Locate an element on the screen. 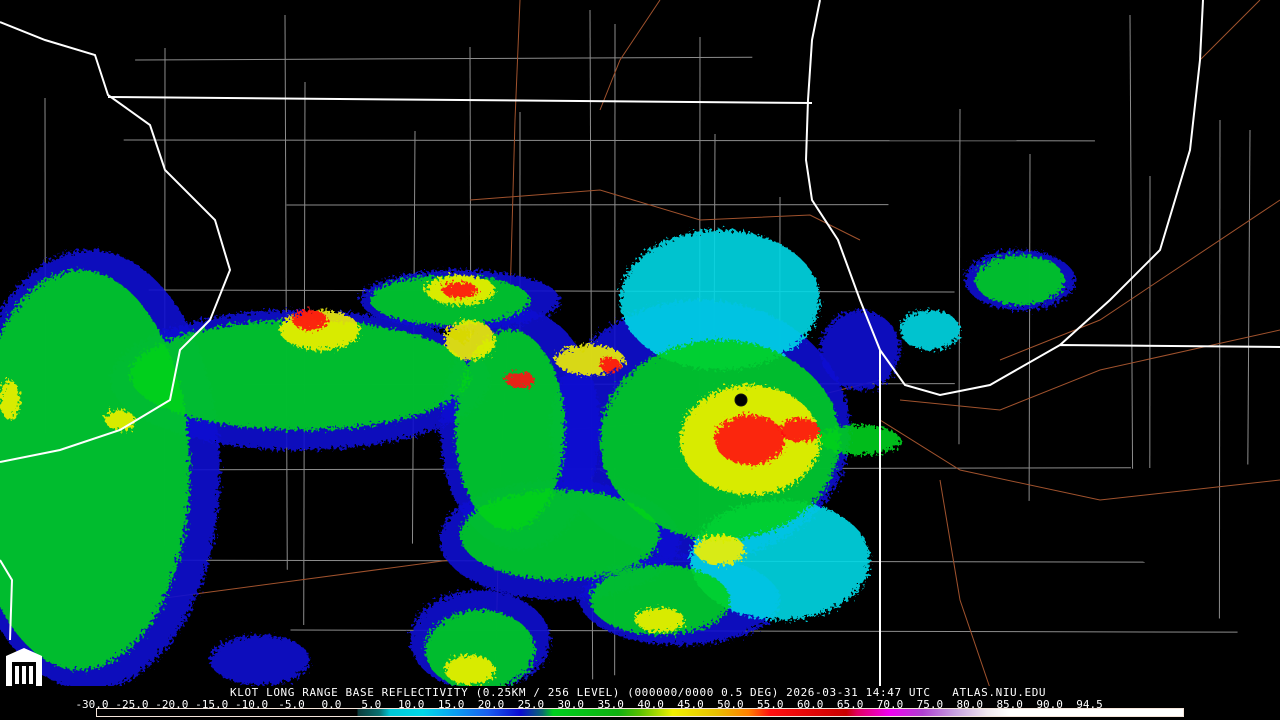 The height and width of the screenshot is (720, 1280). legend-tick: -25.0 is located at coordinates (132, 704).